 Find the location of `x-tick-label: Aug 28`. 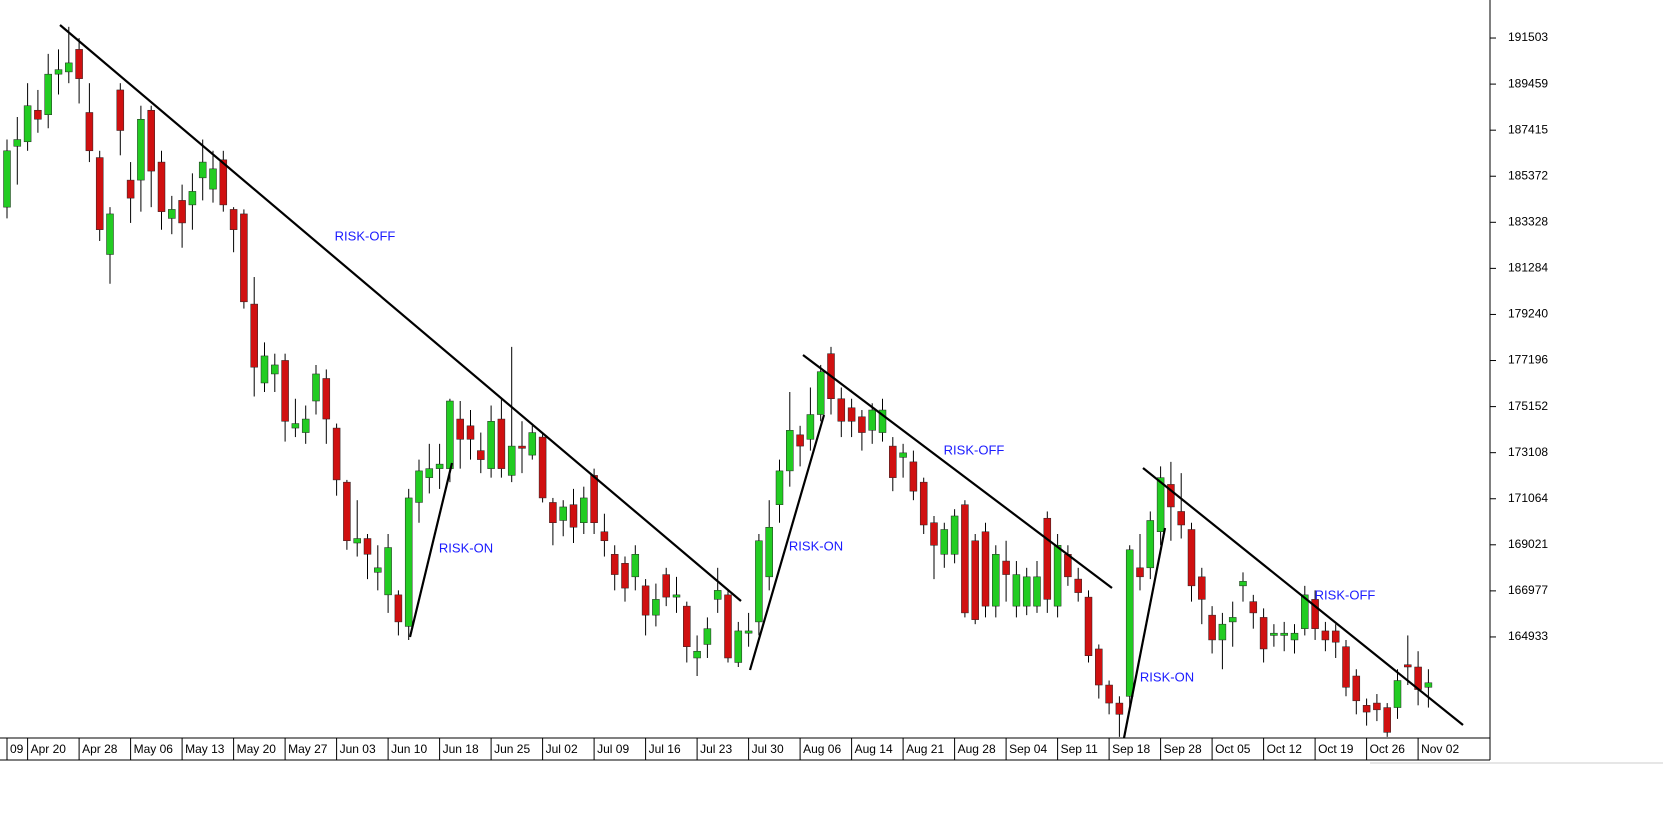

x-tick-label: Aug 28 is located at coordinates (977, 749).